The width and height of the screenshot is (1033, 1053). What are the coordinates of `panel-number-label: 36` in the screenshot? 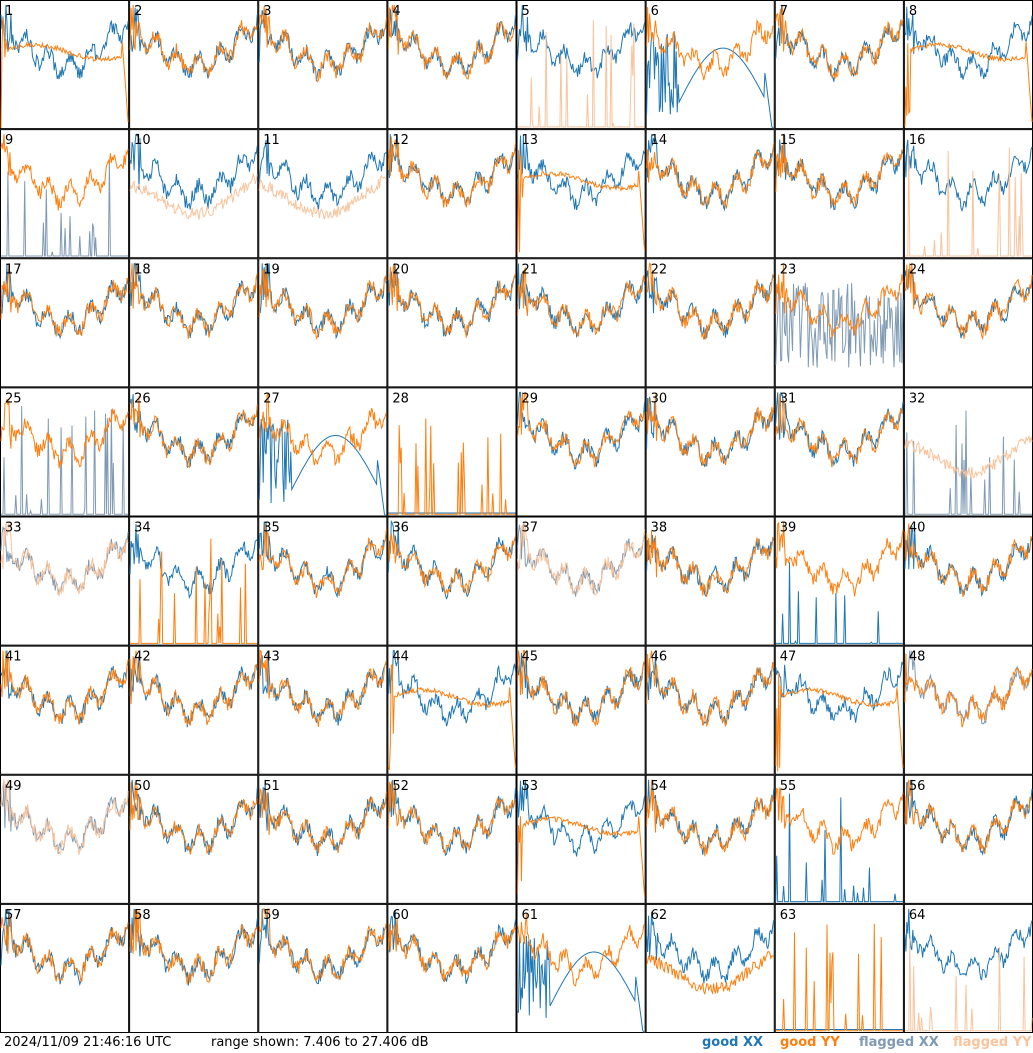 It's located at (400, 528).